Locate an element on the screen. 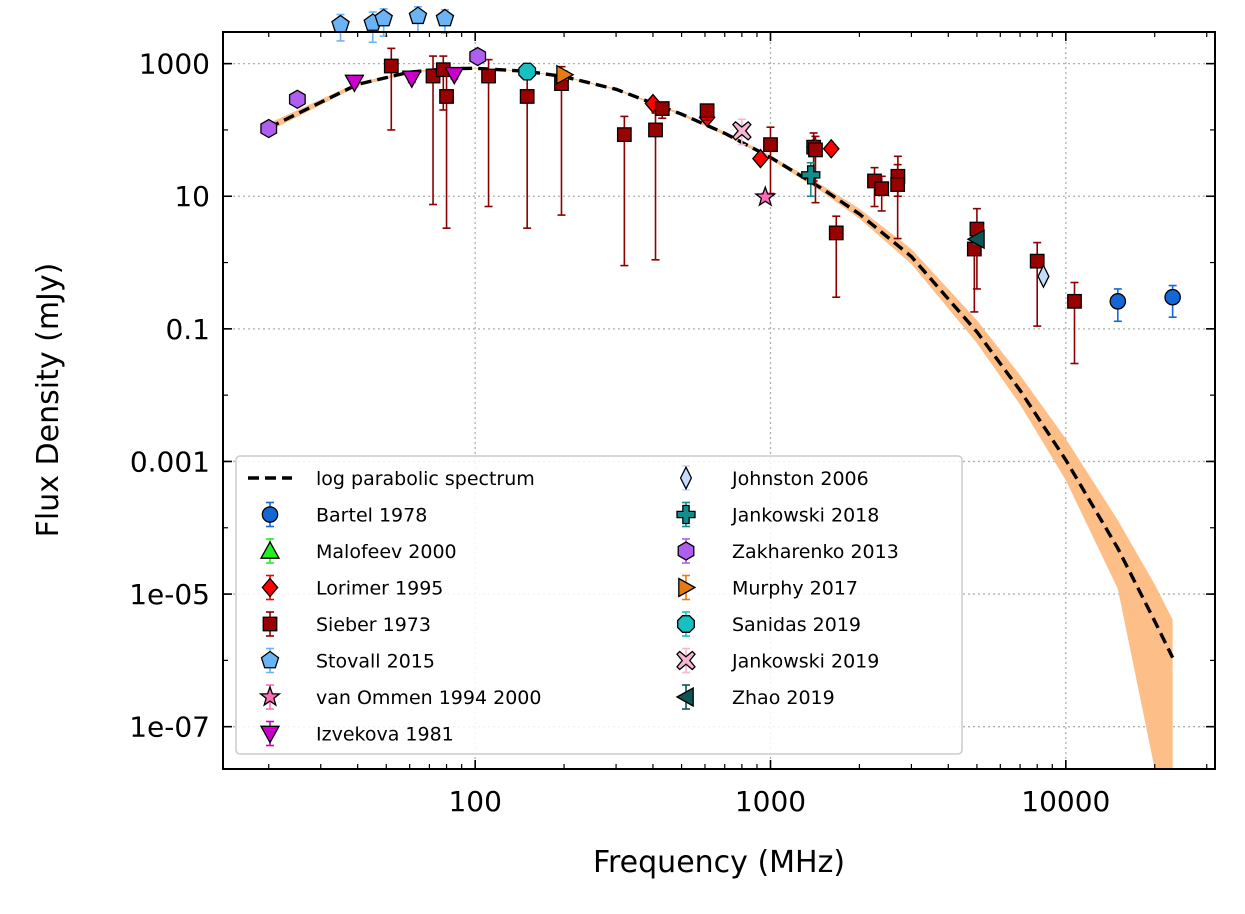  legend-label: Murphy 2017 is located at coordinates (795, 589).